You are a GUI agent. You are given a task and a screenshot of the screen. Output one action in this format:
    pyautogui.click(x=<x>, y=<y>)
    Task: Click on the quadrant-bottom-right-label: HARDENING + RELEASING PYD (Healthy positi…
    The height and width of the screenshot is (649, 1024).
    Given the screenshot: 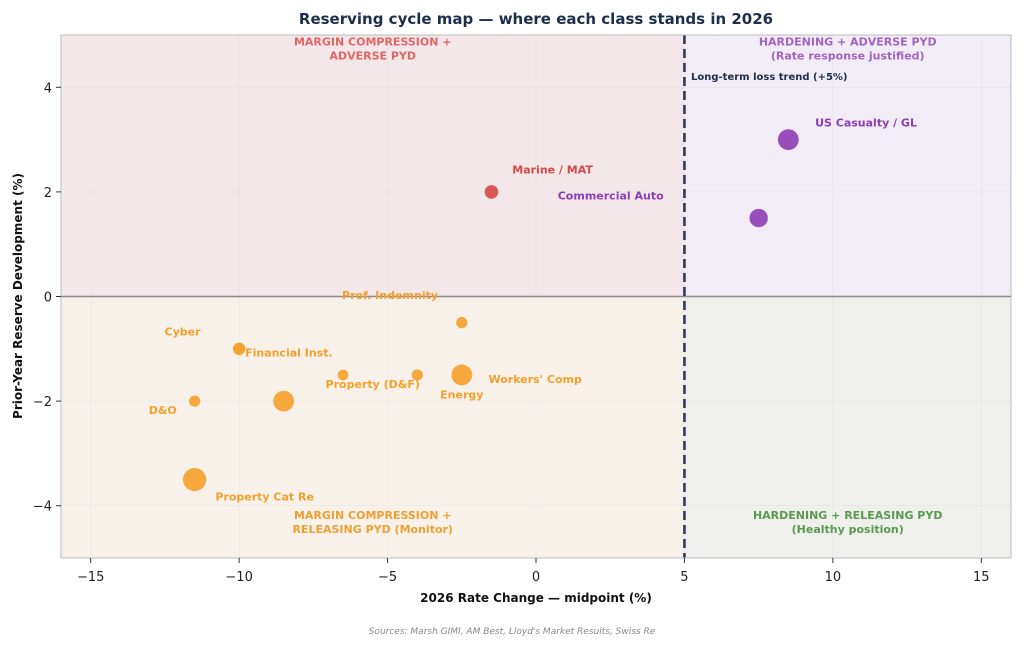 What is the action you would take?
    pyautogui.click(x=848, y=522)
    